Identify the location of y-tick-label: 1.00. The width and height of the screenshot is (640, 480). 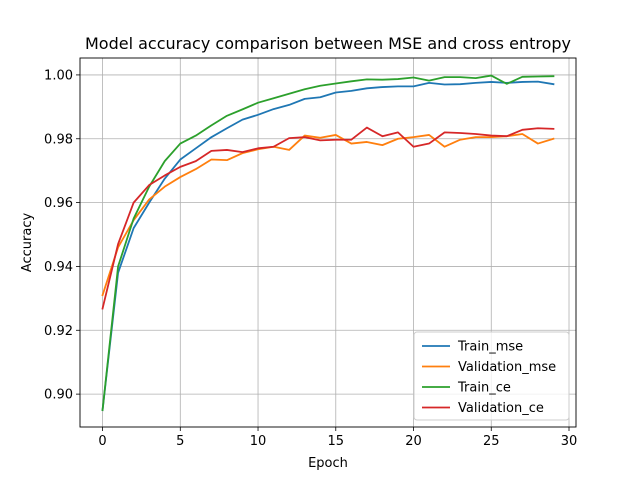
(58, 75).